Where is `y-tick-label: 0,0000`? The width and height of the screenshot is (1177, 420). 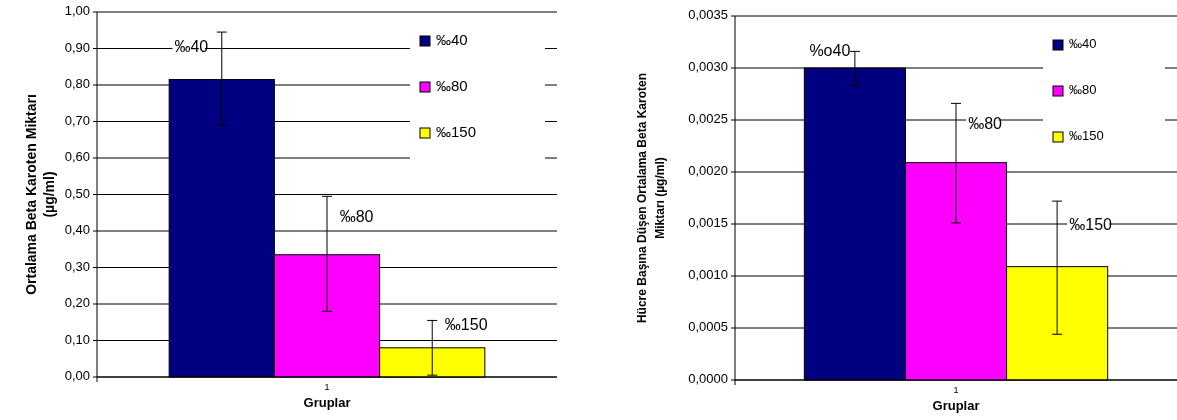
y-tick-label: 0,0000 is located at coordinates (708, 379).